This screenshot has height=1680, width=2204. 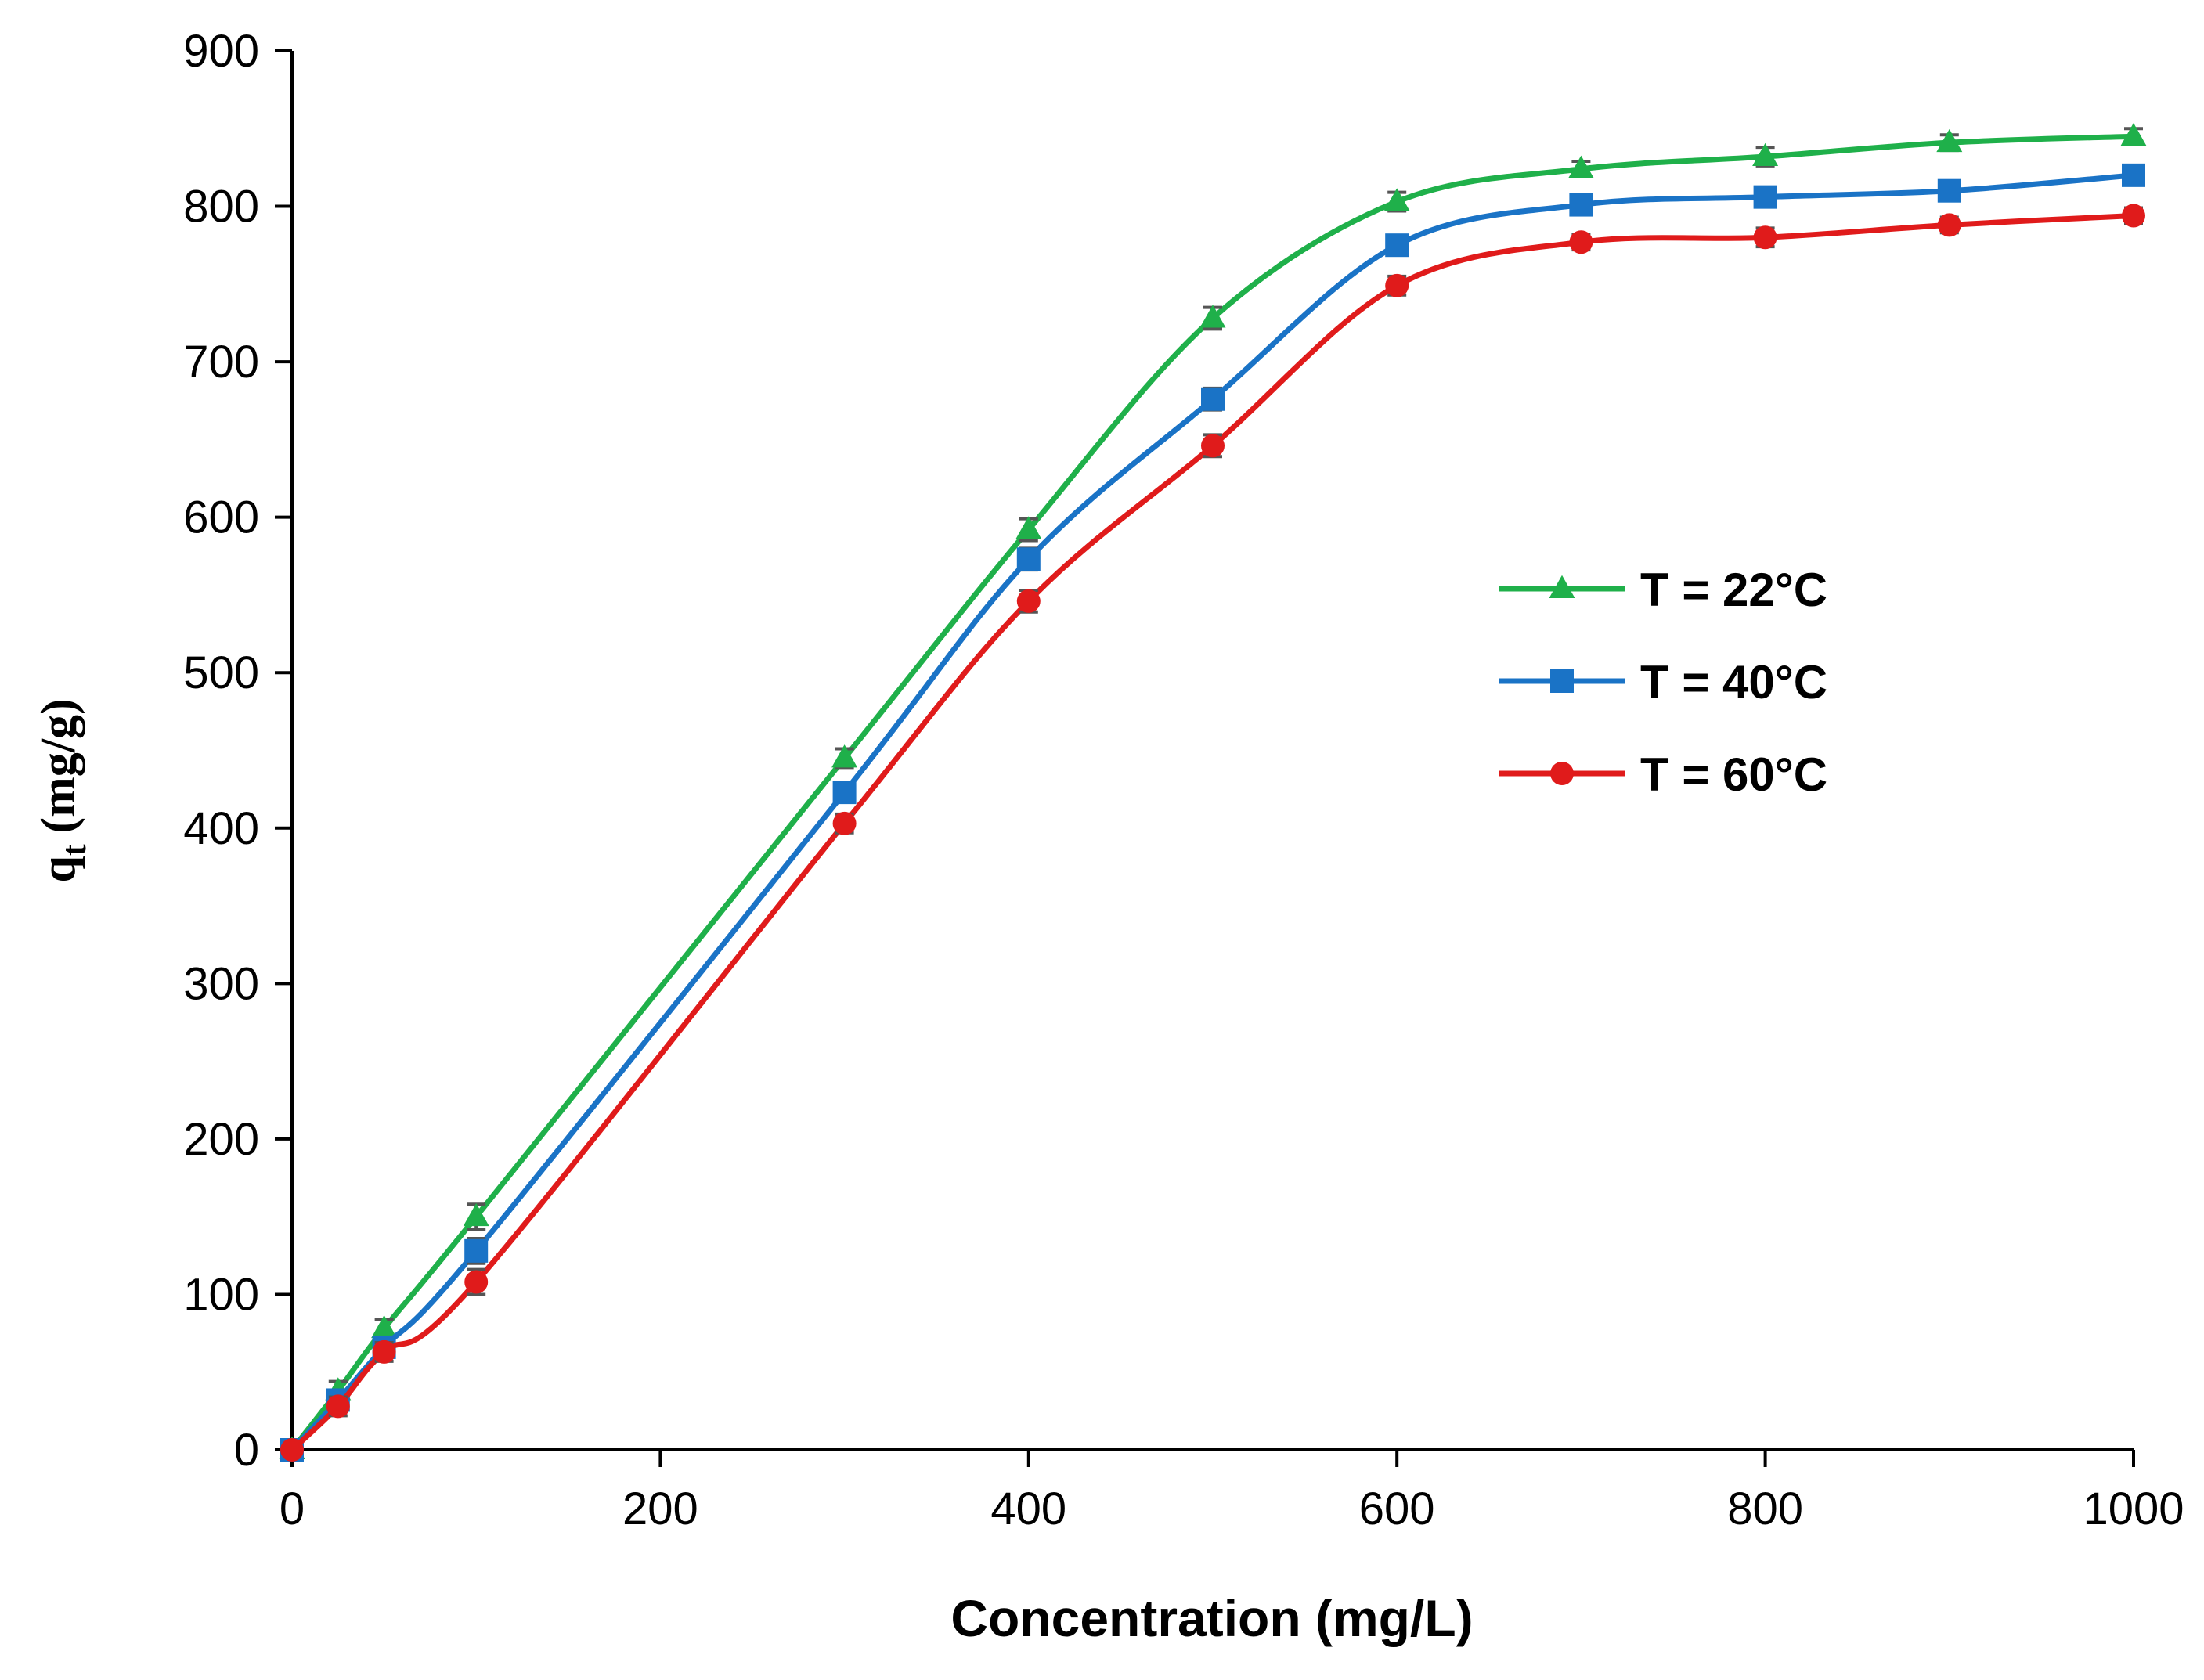 I want to click on y-tick-label: 600, so click(x=221, y=517).